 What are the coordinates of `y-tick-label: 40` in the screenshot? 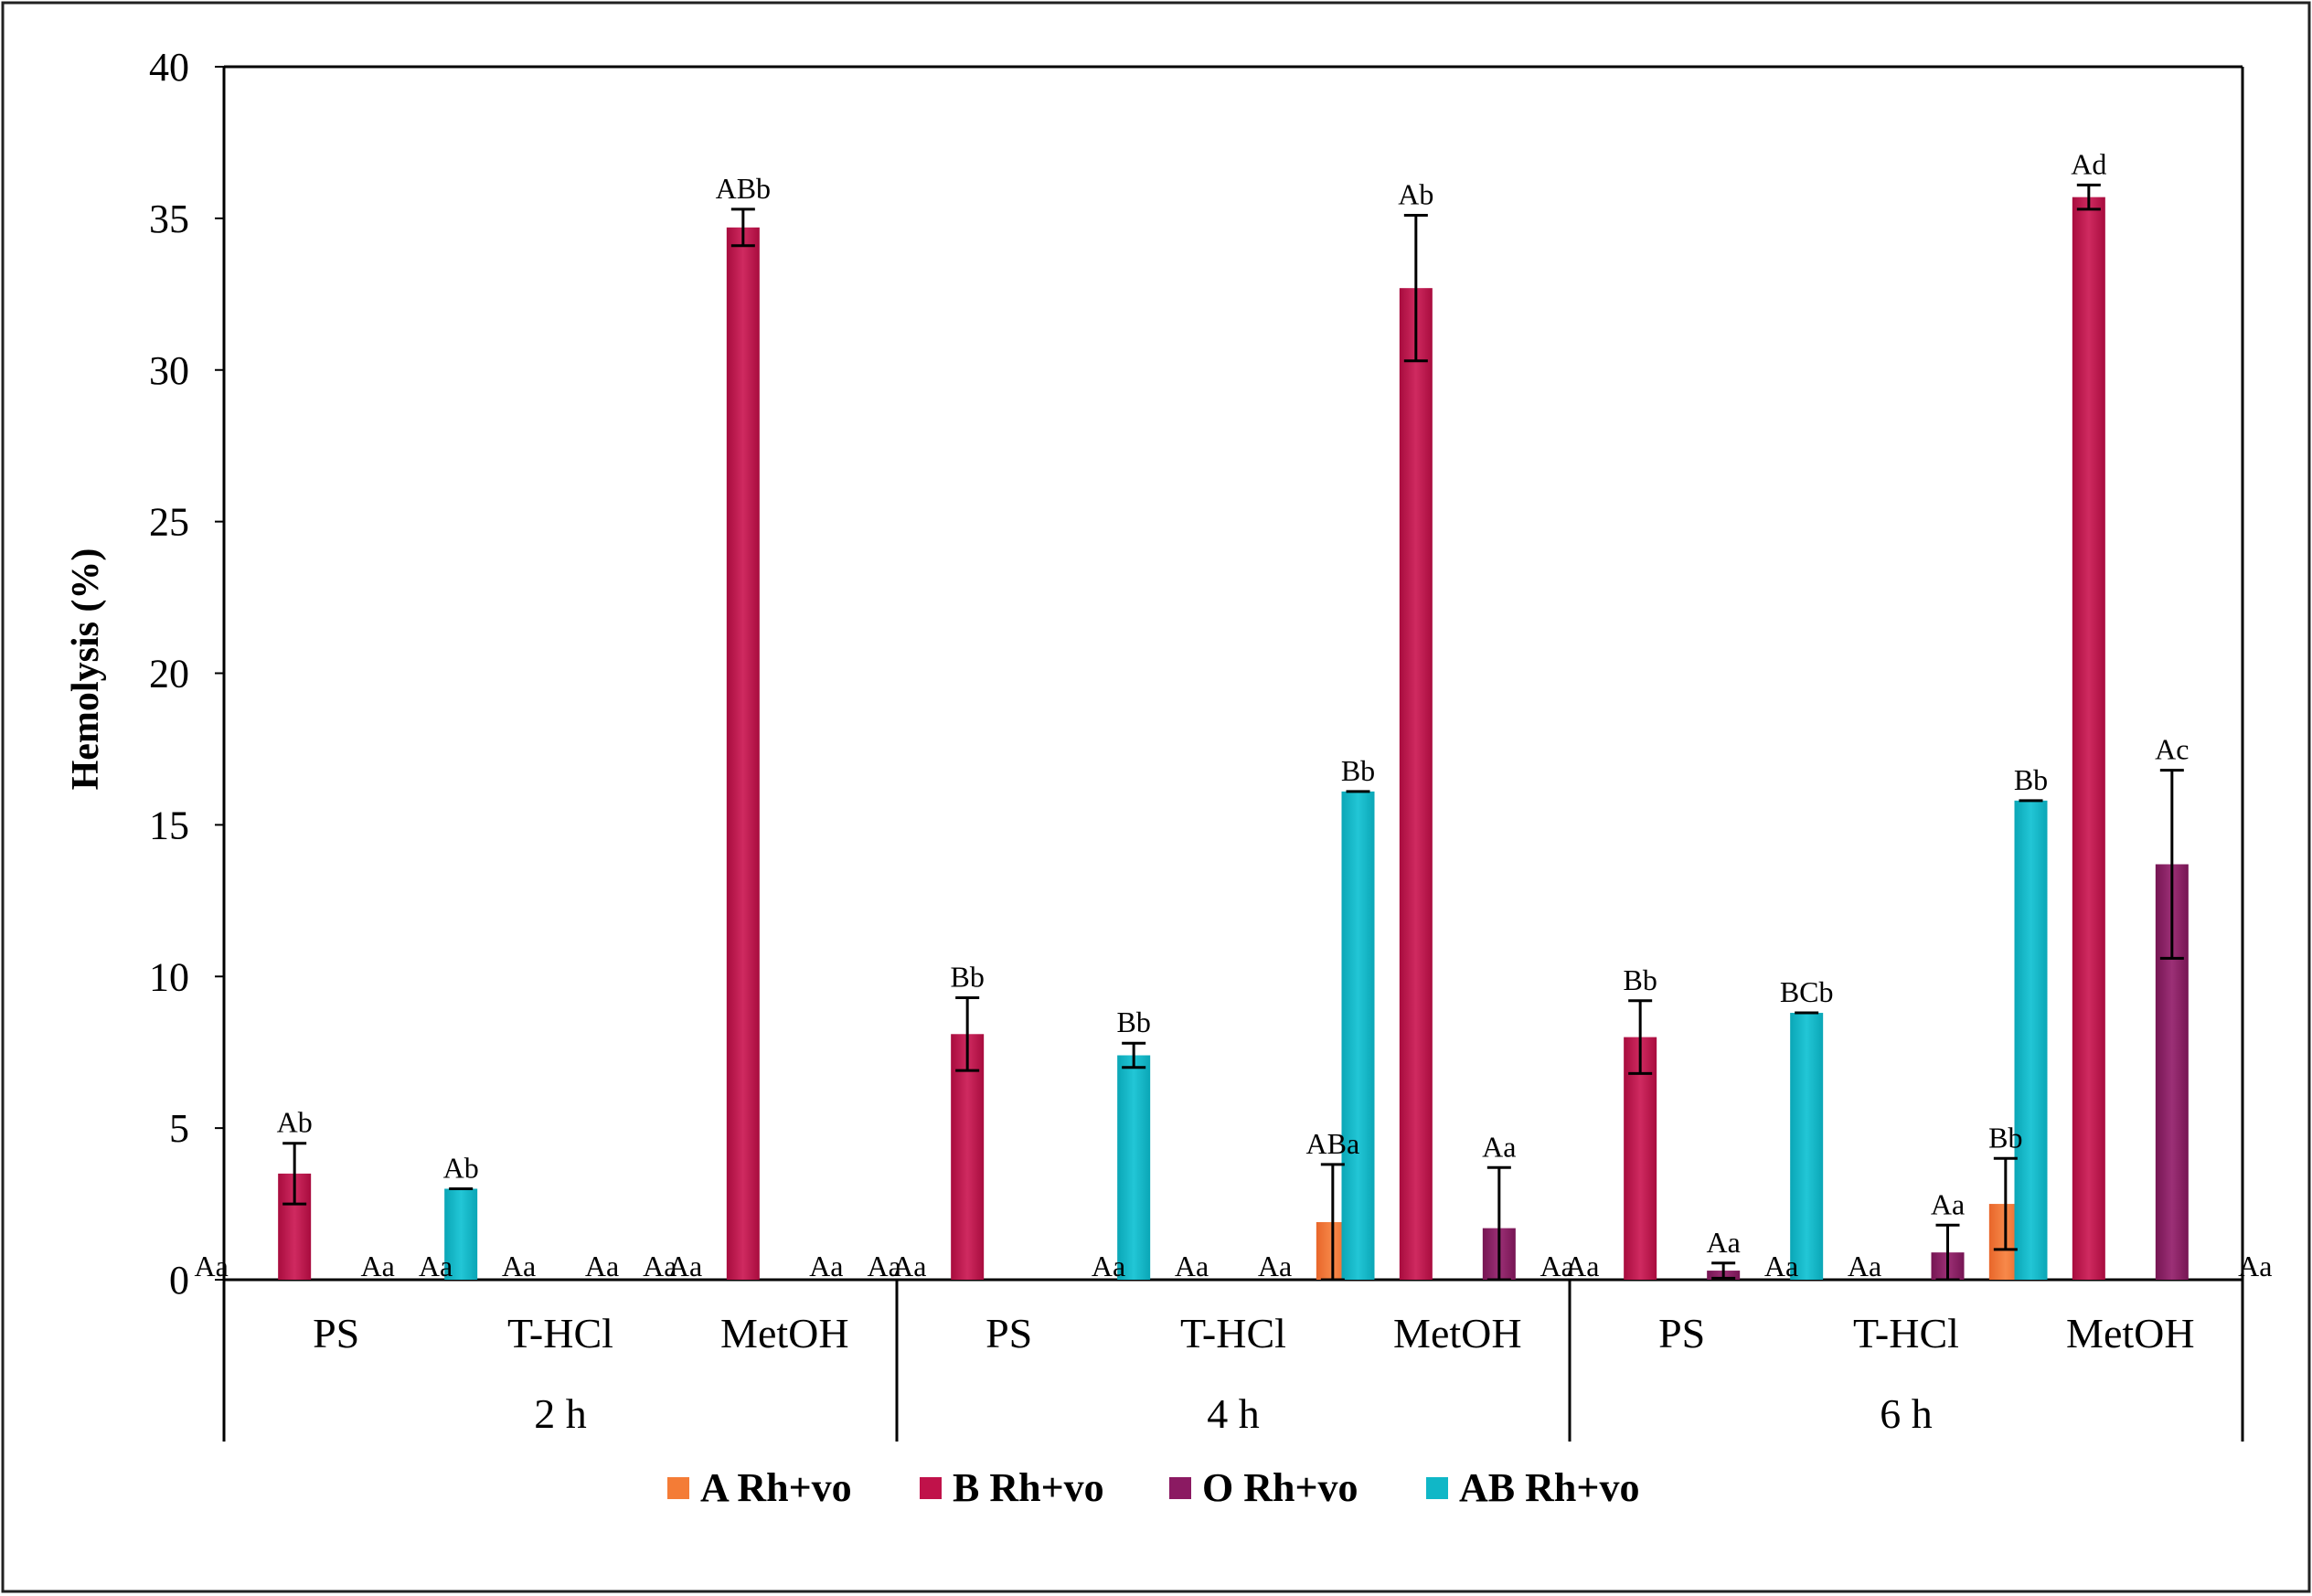 It's located at (169, 67).